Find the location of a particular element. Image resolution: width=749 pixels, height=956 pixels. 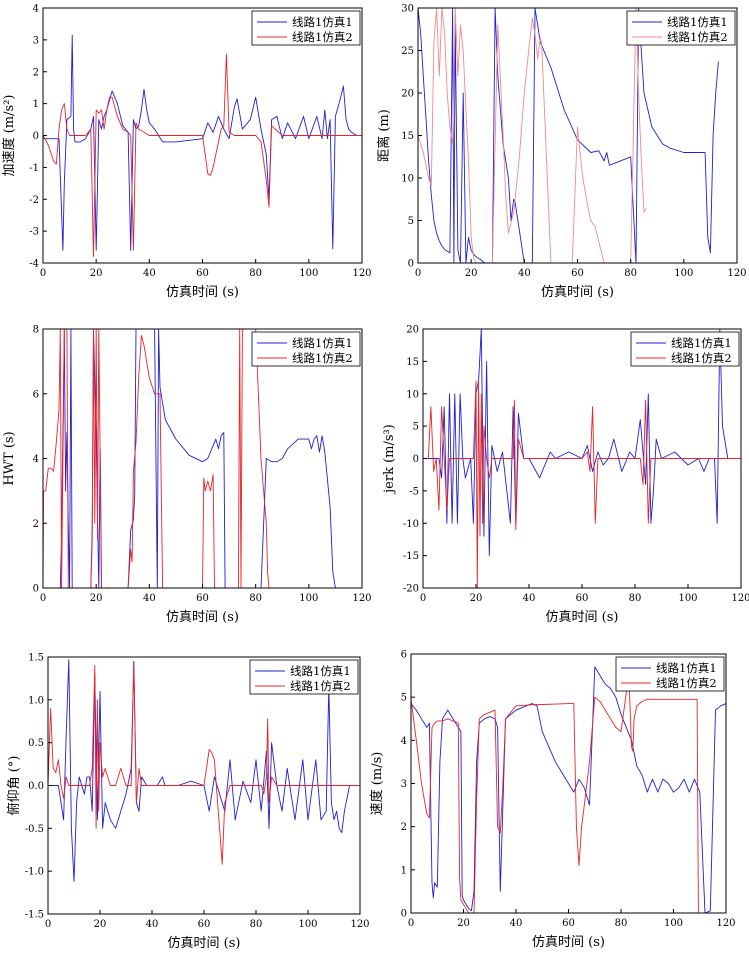

y-tick-label-acc: 1 is located at coordinates (36, 104).